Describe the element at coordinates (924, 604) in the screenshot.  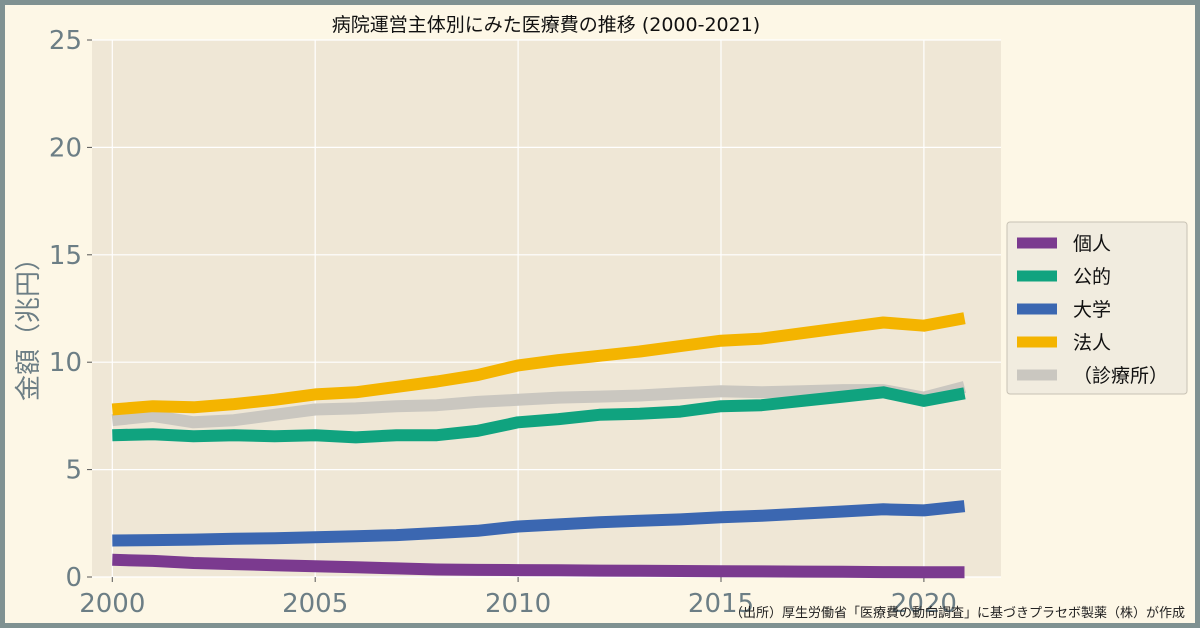
I see `x-tick-label: 2020` at that location.